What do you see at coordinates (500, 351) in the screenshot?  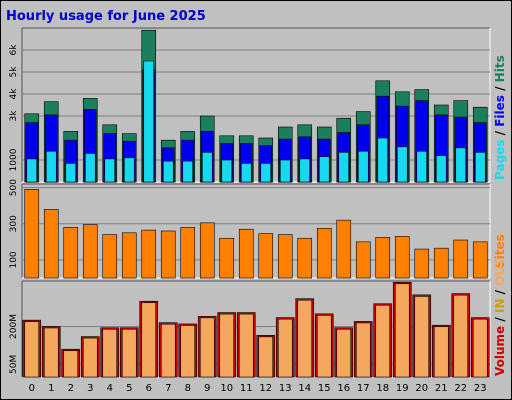 I see `legend-volume: Volume` at bounding box center [500, 351].